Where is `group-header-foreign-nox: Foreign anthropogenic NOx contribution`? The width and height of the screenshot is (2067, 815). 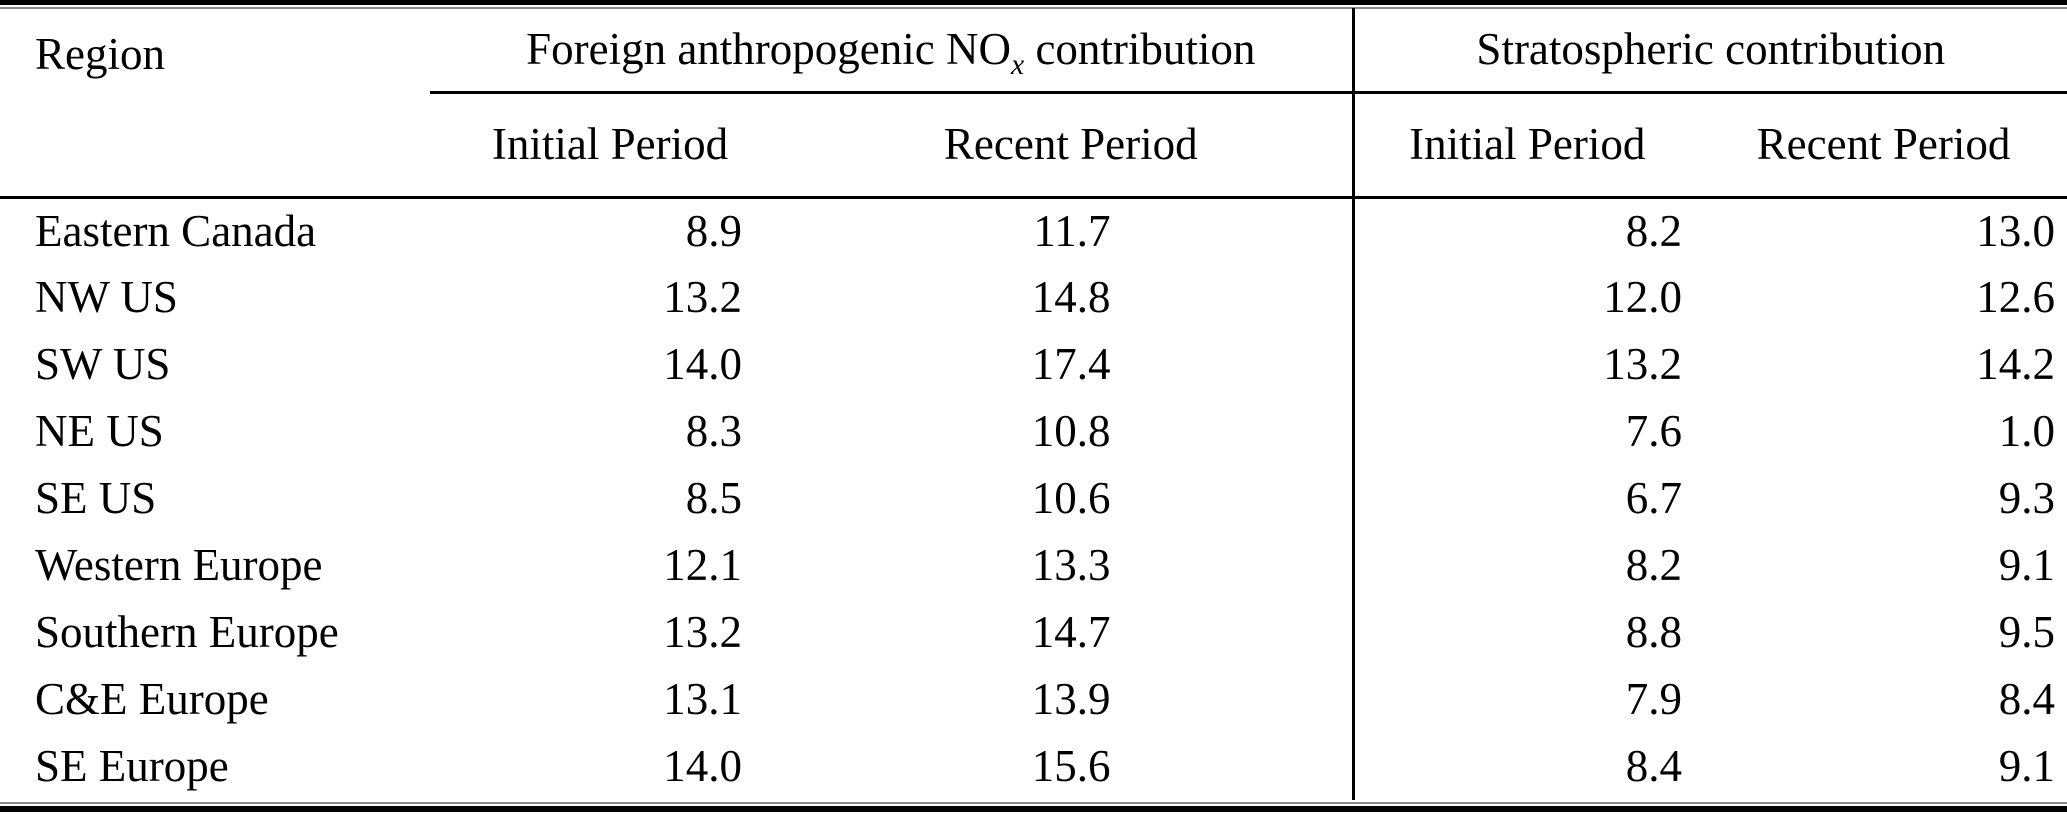
group-header-foreign-nox: Foreign anthropogenic NOx contribution is located at coordinates (891, 51).